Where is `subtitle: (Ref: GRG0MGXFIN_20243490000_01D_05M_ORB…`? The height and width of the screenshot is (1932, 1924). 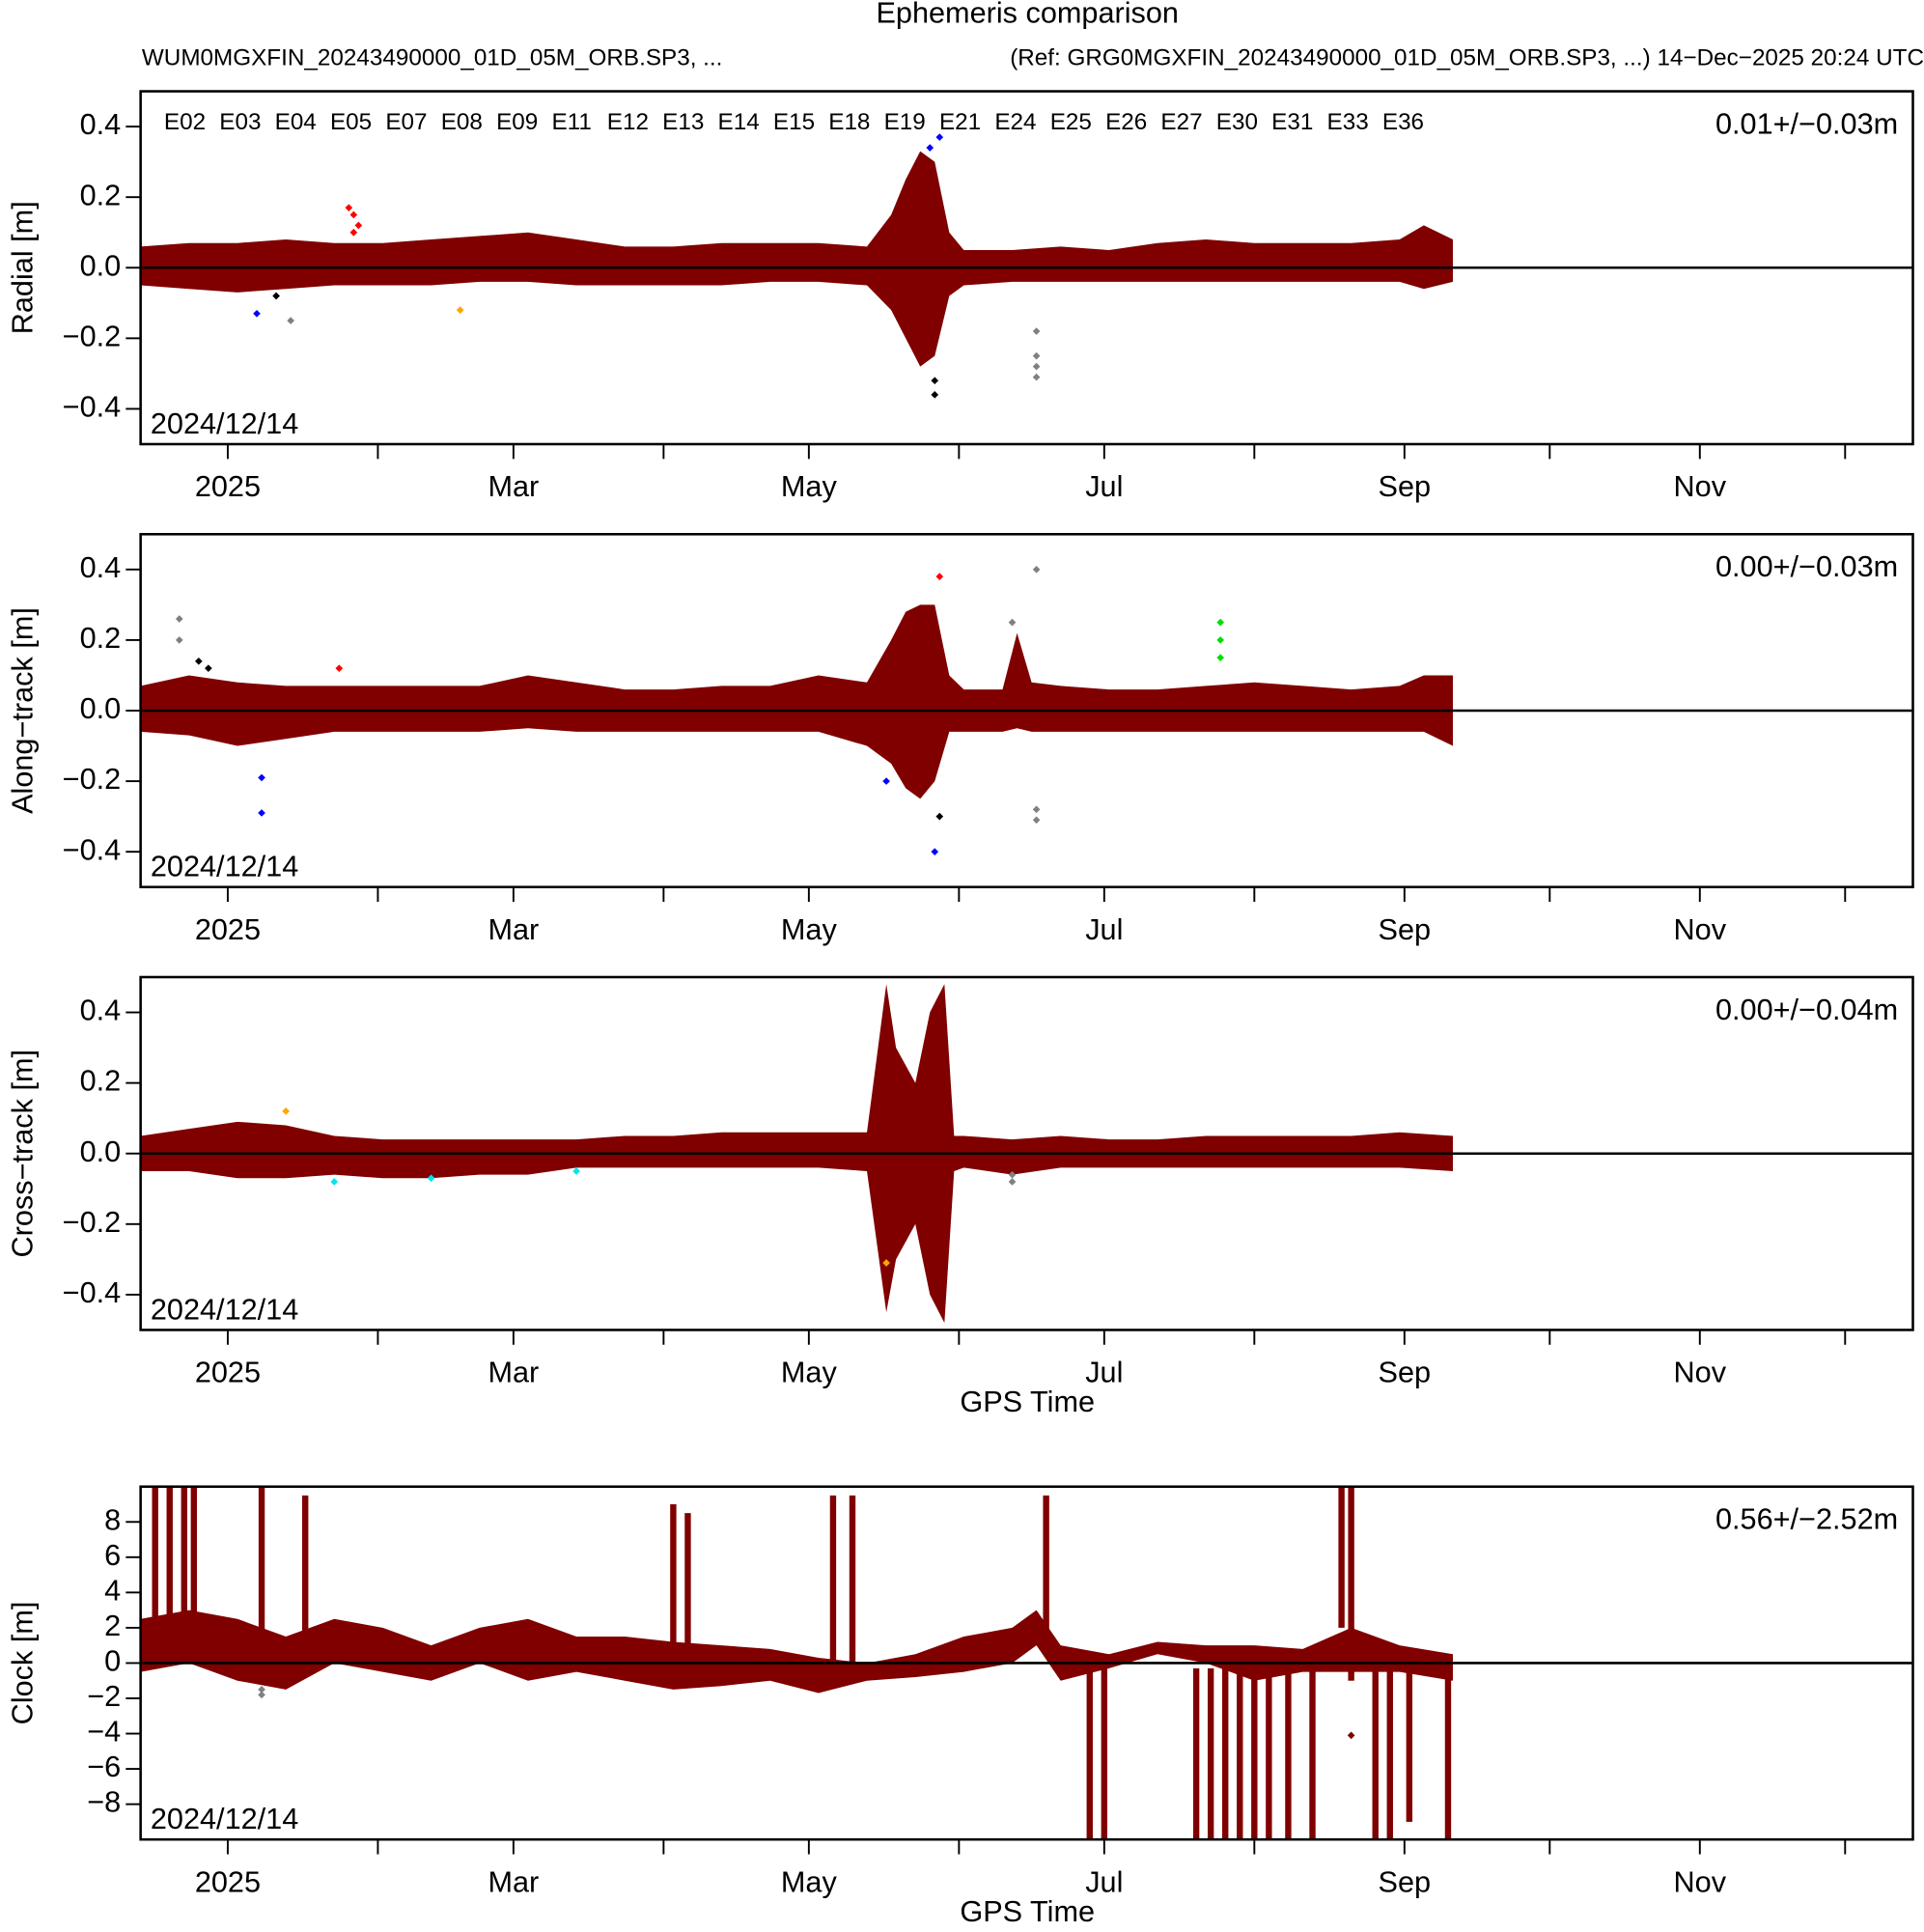 subtitle: (Ref: GRG0MGXFIN_20243490000_01D_05M_ORB… is located at coordinates (1467, 58).